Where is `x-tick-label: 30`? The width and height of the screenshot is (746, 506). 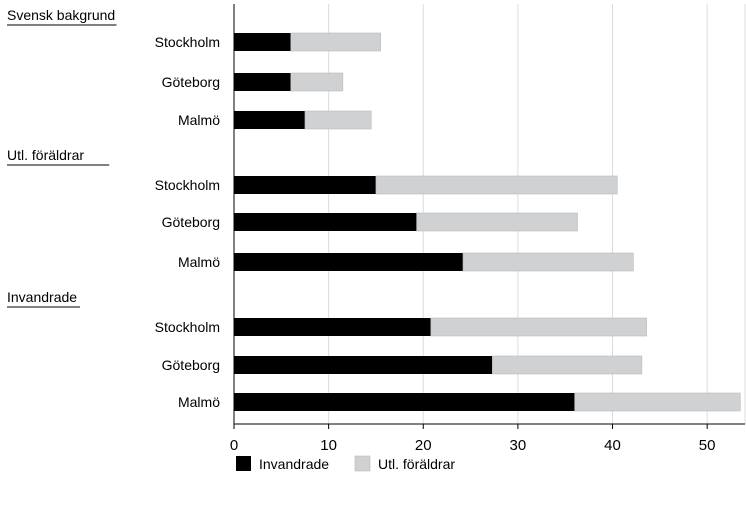 x-tick-label: 30 is located at coordinates (518, 445).